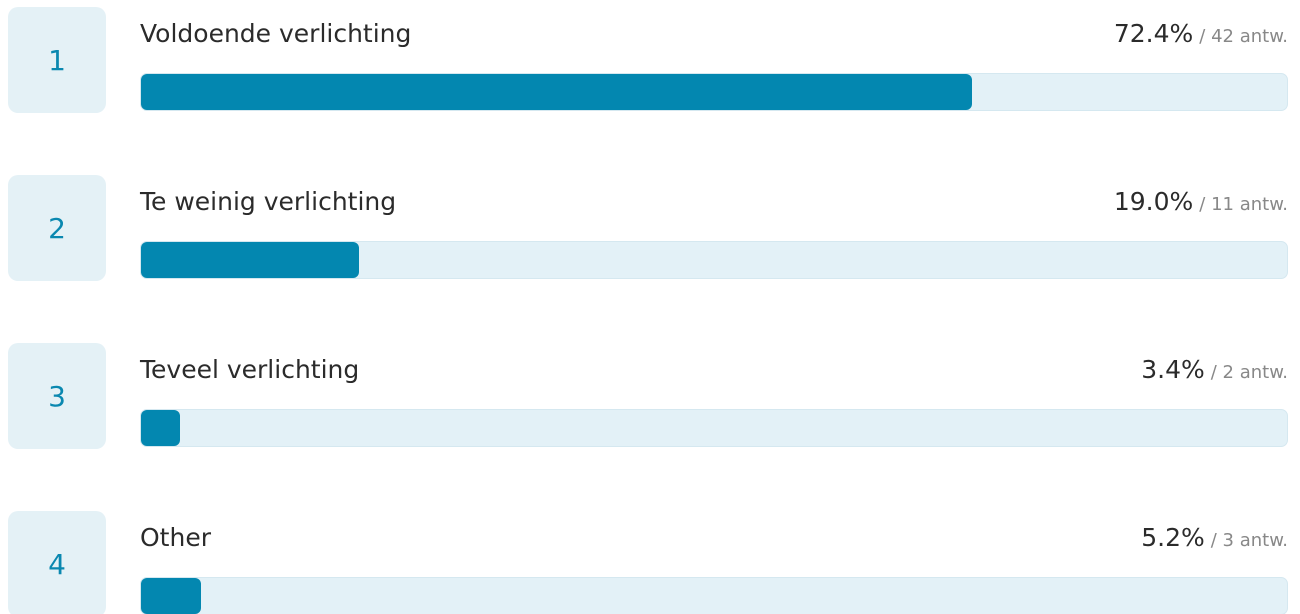 This screenshot has height=614, width=1300. What do you see at coordinates (1243, 204) in the screenshot?
I see `count-label: / 11 antw.` at bounding box center [1243, 204].